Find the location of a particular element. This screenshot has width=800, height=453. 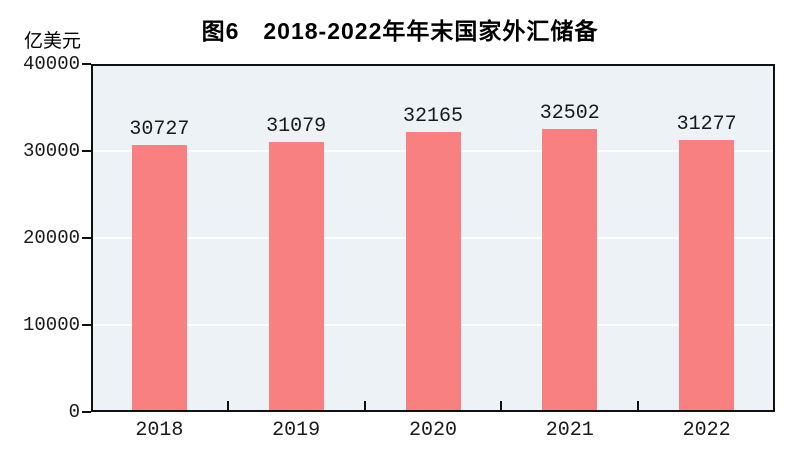

y-axis-tick-label: 0 is located at coordinates (74, 412).